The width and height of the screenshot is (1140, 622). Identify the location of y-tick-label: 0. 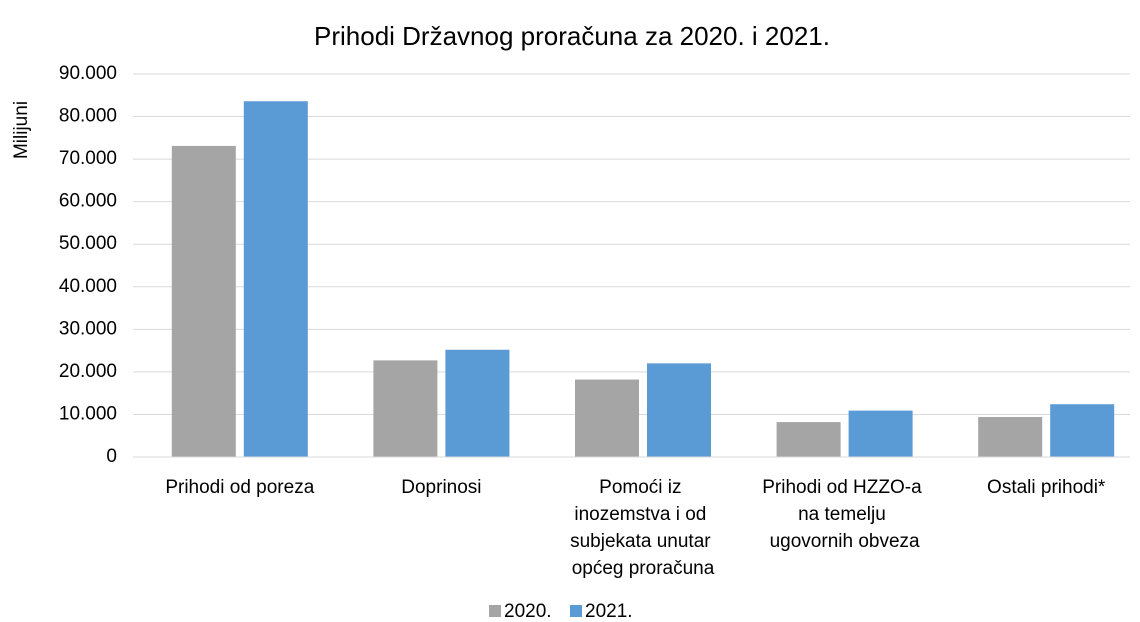
(111, 456).